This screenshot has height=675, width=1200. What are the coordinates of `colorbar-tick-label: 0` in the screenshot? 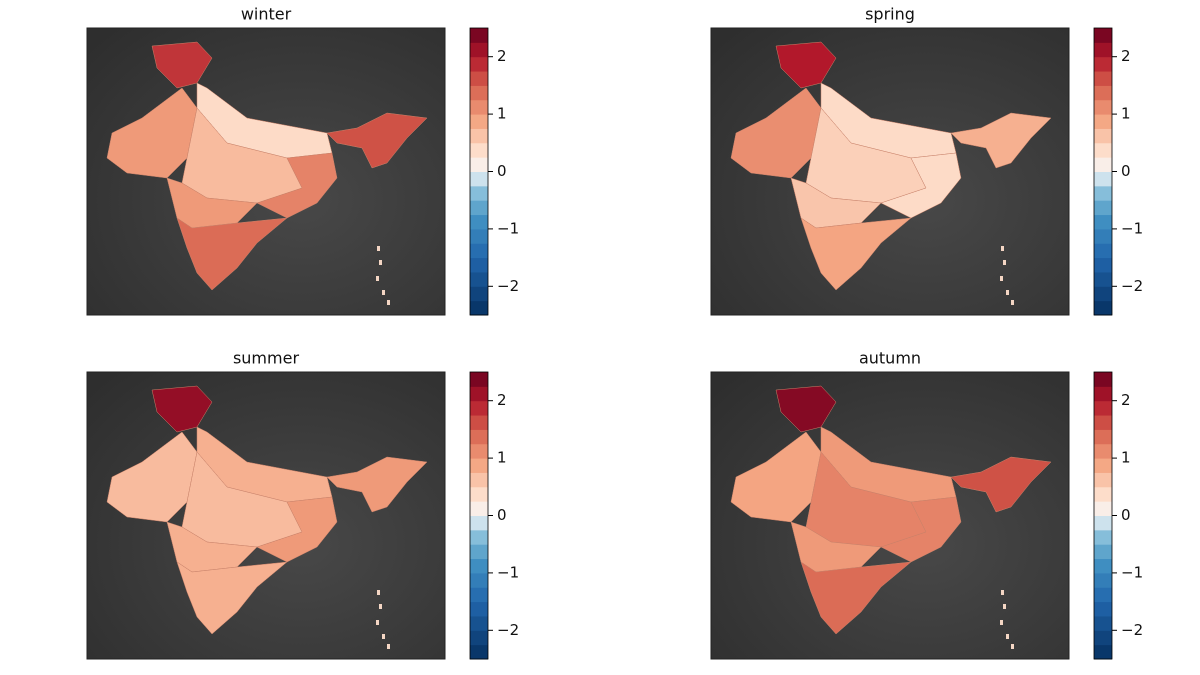 It's located at (1126, 171).